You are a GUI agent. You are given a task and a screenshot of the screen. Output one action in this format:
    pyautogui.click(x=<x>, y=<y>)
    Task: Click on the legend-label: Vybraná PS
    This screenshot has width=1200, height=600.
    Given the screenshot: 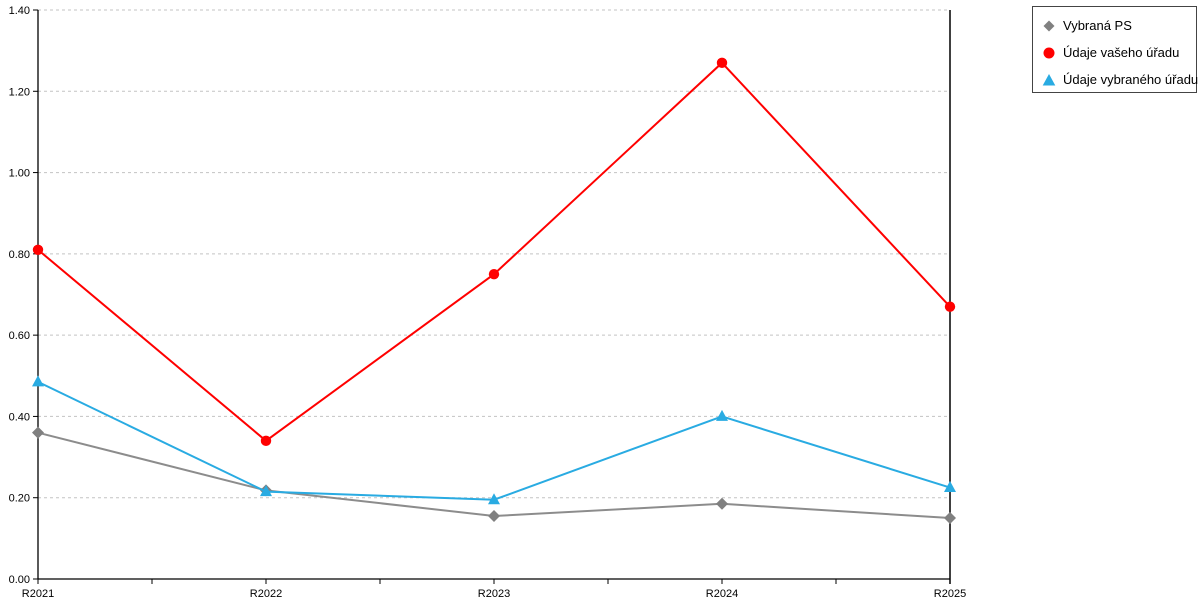 What is the action you would take?
    pyautogui.click(x=1097, y=25)
    